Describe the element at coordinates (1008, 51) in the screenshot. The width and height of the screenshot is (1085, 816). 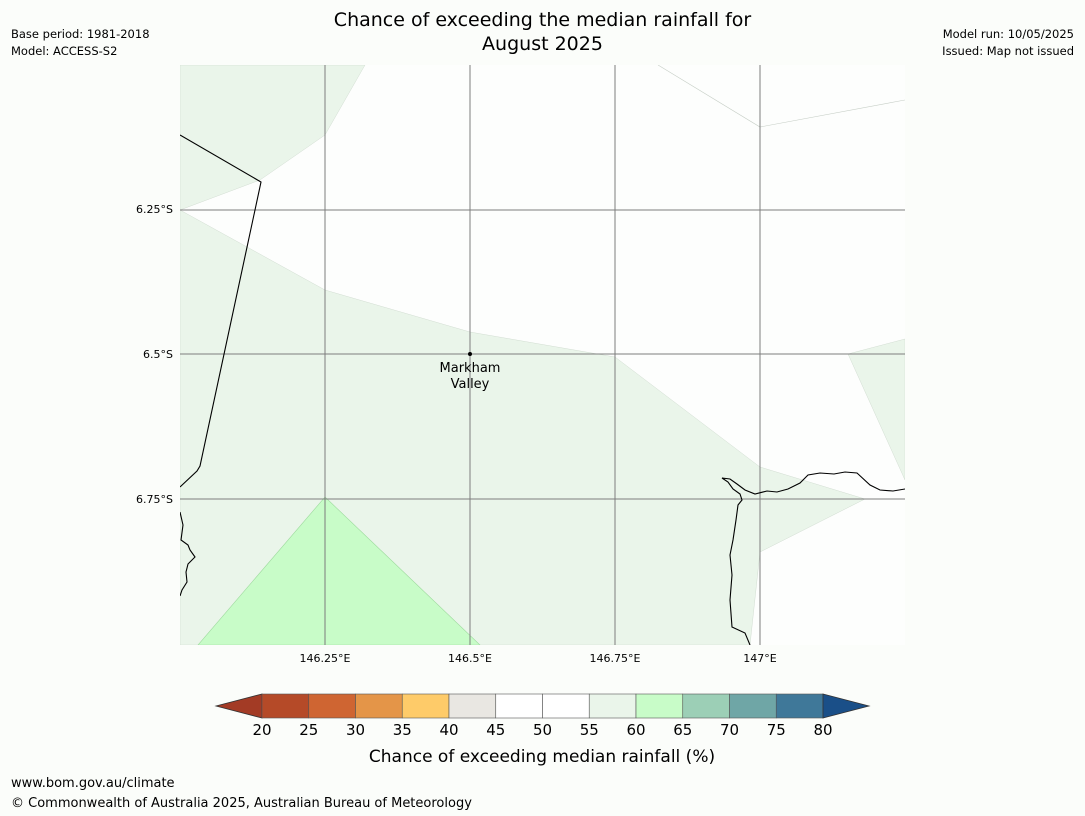
I see `issued-status: Issued: Map not issued` at that location.